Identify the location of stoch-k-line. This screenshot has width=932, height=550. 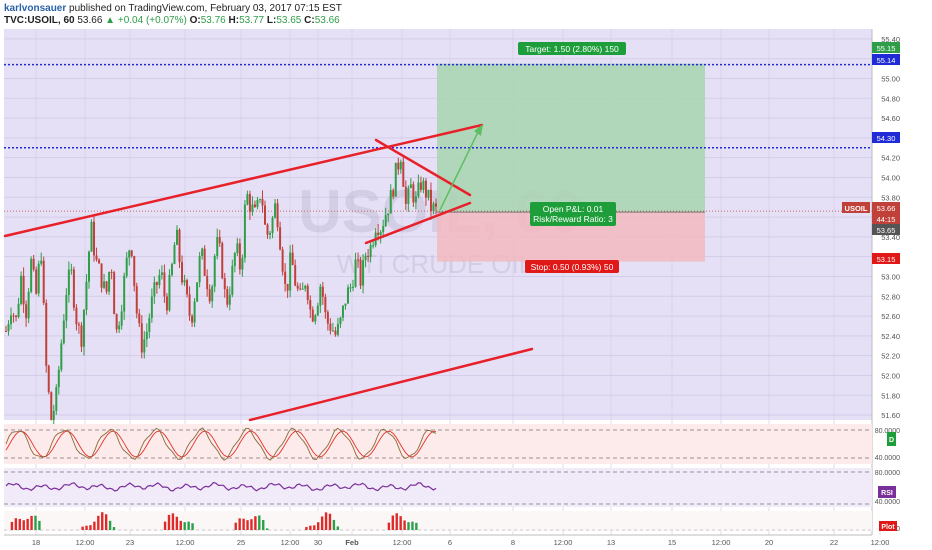
(221, 444).